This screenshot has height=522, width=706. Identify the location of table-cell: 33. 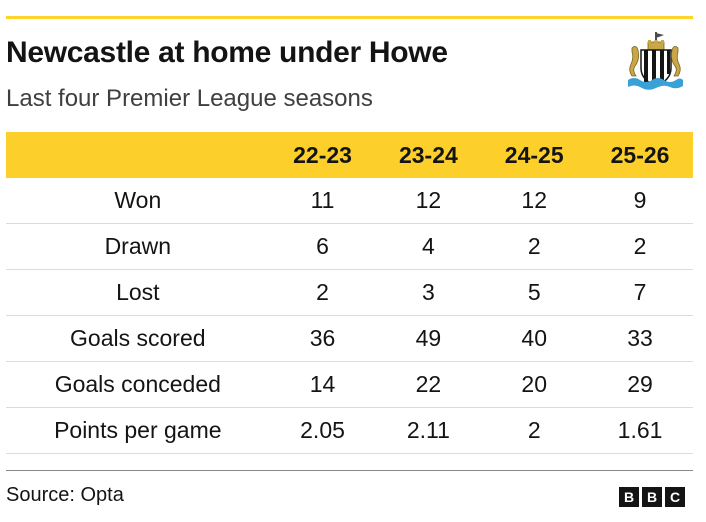
(640, 338).